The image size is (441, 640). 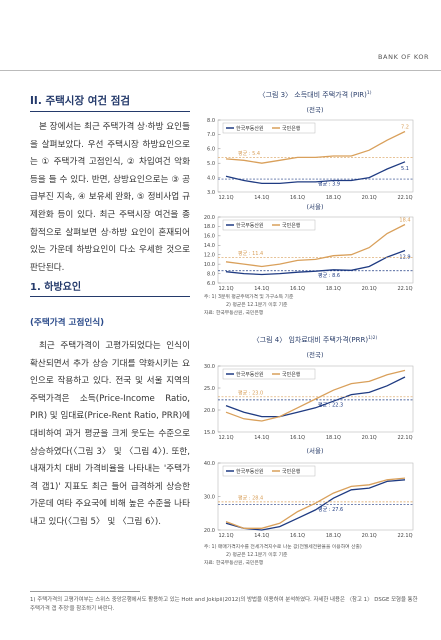 I want to click on y-tick-label: 5.0, so click(x=211, y=164).